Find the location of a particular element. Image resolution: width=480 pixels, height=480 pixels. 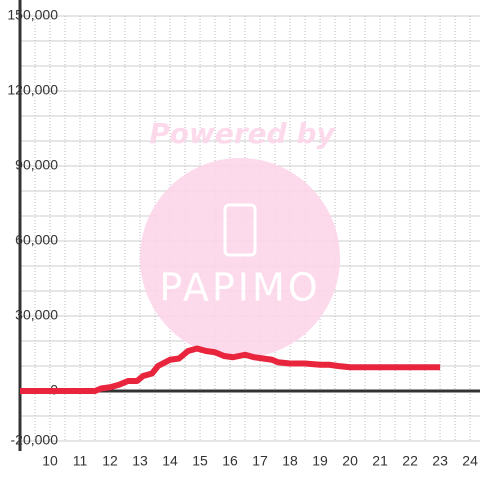

watermark-brand: PAPIMO is located at coordinates (239, 288).